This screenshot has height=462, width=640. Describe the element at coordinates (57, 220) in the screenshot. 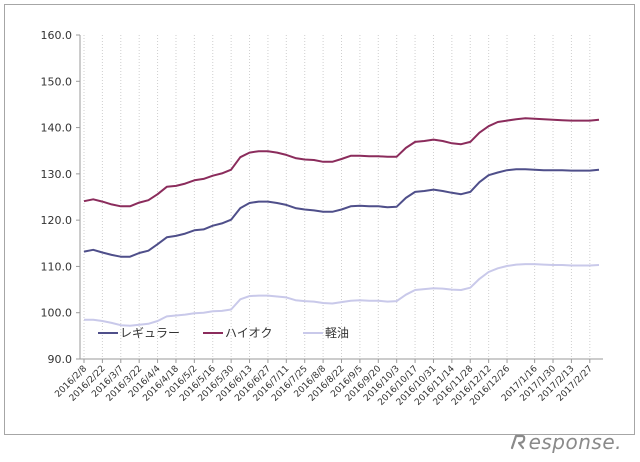

I see `y-tick-label: 120.0` at that location.